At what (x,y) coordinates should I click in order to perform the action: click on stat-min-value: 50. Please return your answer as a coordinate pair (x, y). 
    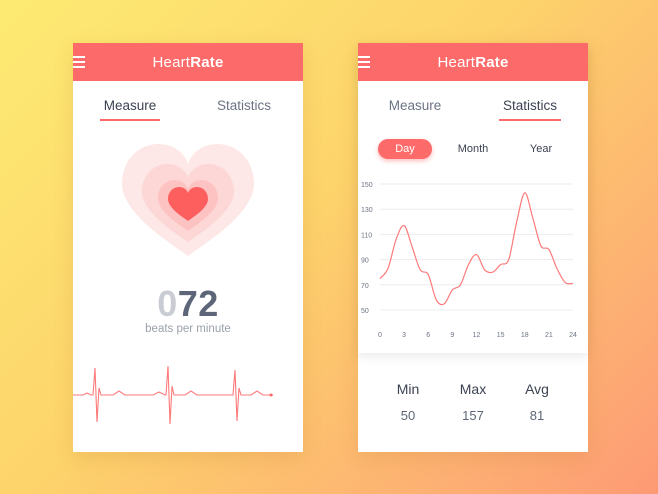
    Looking at the image, I should click on (408, 415).